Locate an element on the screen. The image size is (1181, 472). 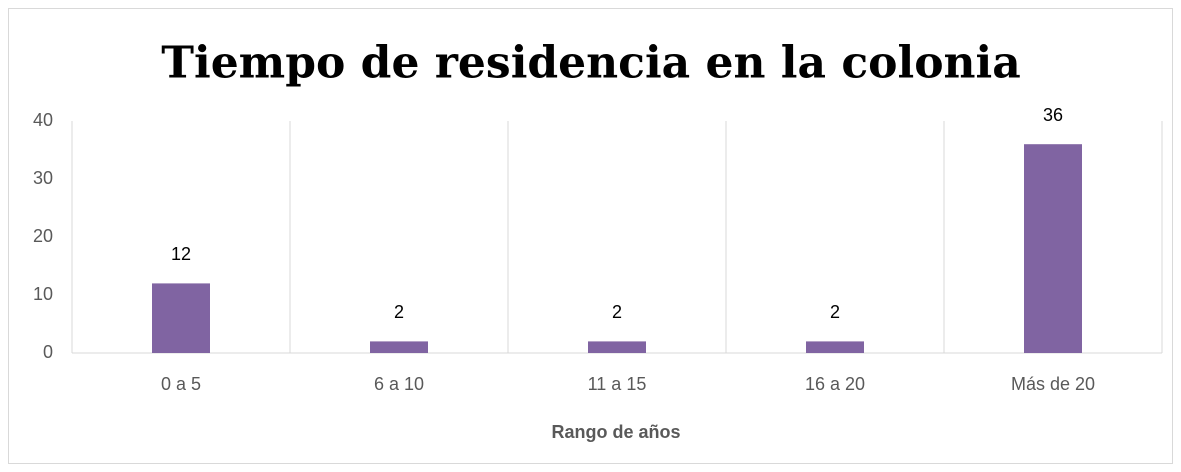
x-tick-label: 16 a 20 is located at coordinates (835, 384).